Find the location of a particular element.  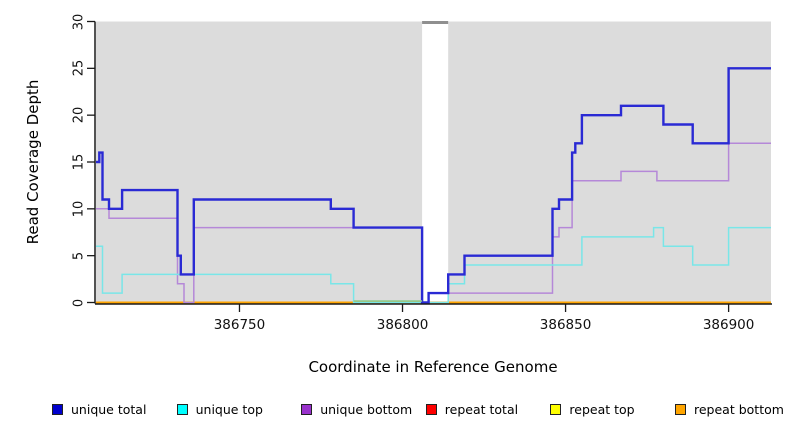

legend-label: repeat bottom is located at coordinates (739, 409).